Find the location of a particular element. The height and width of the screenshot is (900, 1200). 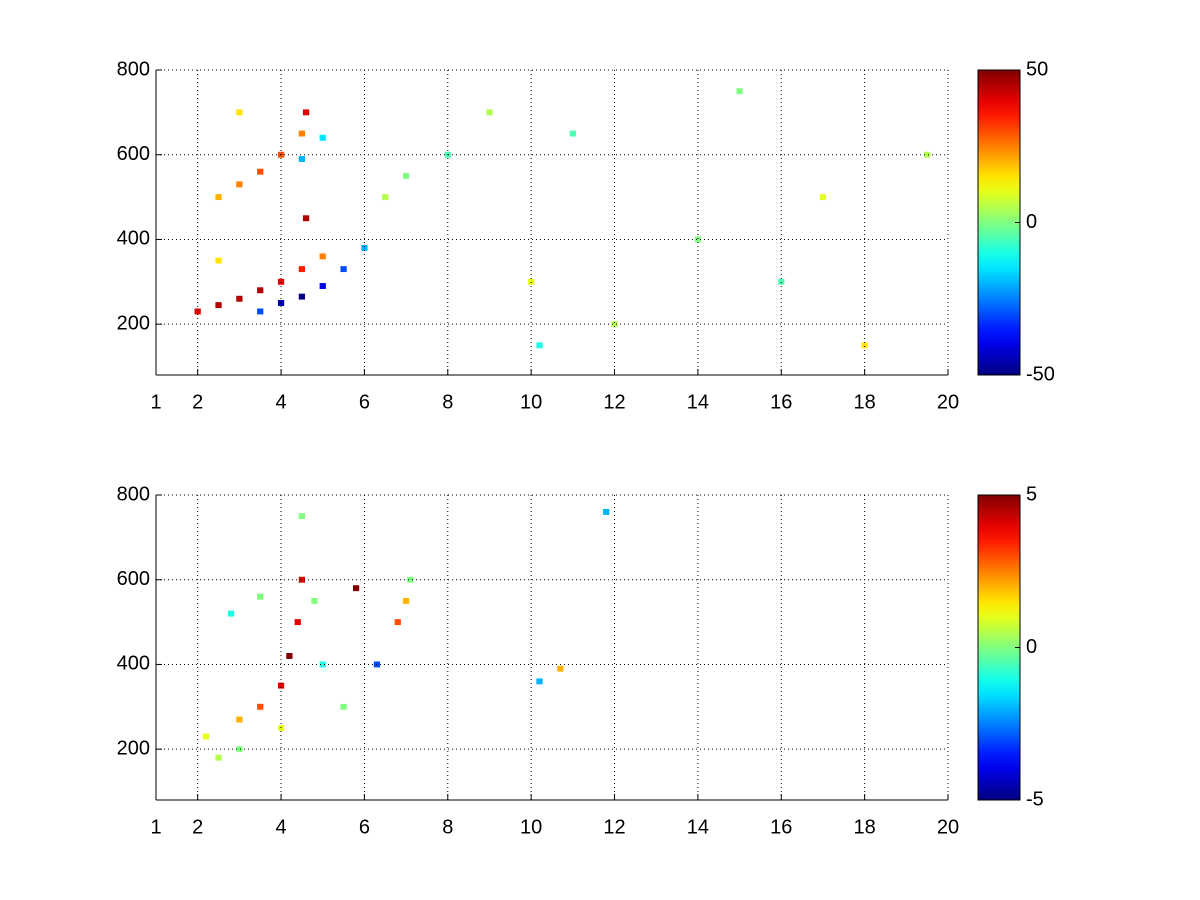

colorbar-tick-label: -50 is located at coordinates (1040, 374).